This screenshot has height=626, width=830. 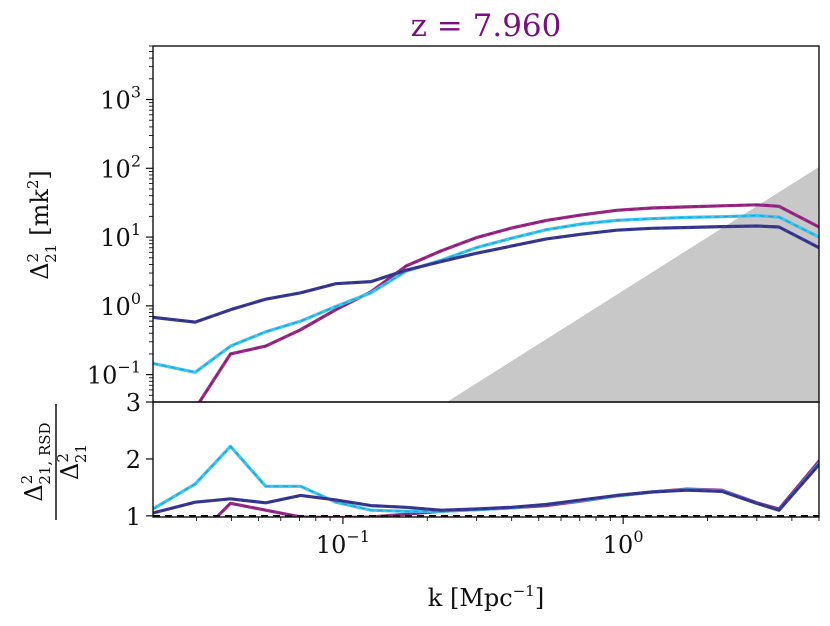 I want to click on top-y-tick-label: 10⁻¹, so click(x=114, y=374).